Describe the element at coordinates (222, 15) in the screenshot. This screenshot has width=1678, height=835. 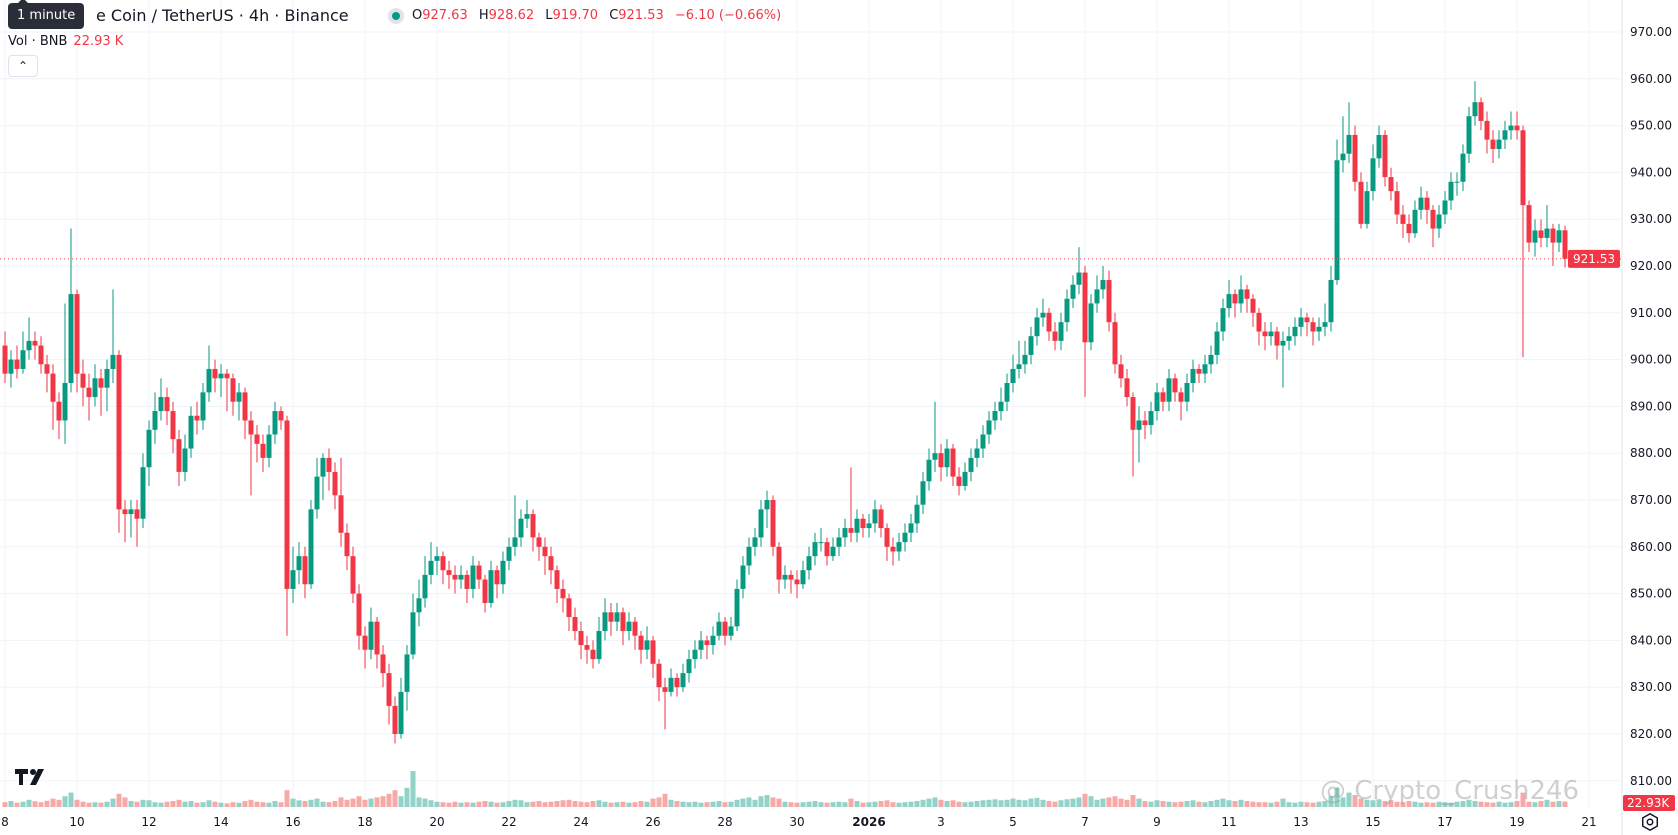
I see `symbol-title: e Coin / TetherUS · 4h · Binance` at that location.